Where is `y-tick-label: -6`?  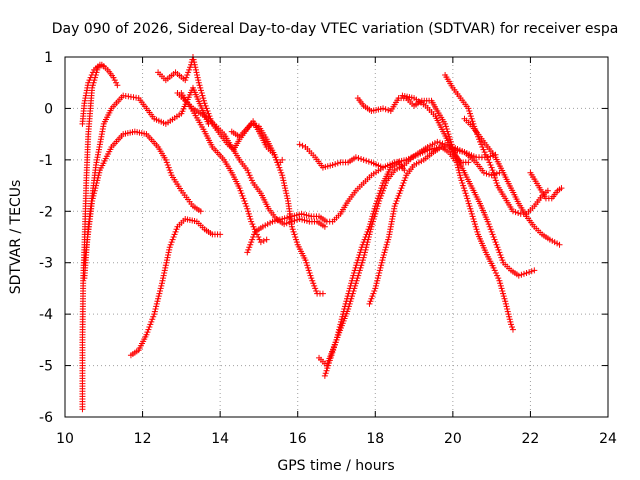 y-tick-label: -6 is located at coordinates (46, 418).